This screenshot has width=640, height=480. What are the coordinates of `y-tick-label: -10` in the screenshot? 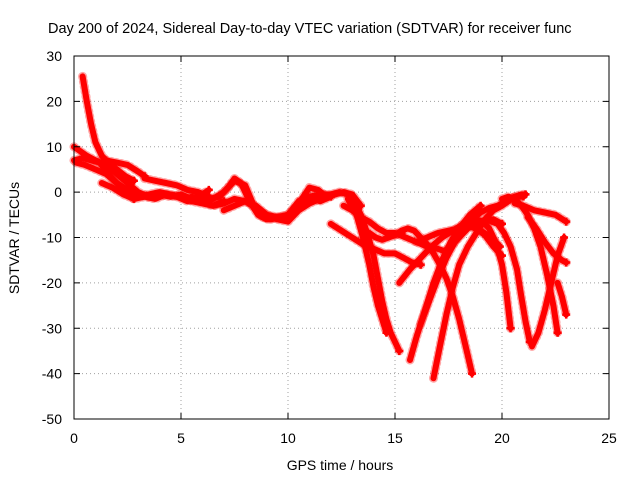 It's located at (52, 238).